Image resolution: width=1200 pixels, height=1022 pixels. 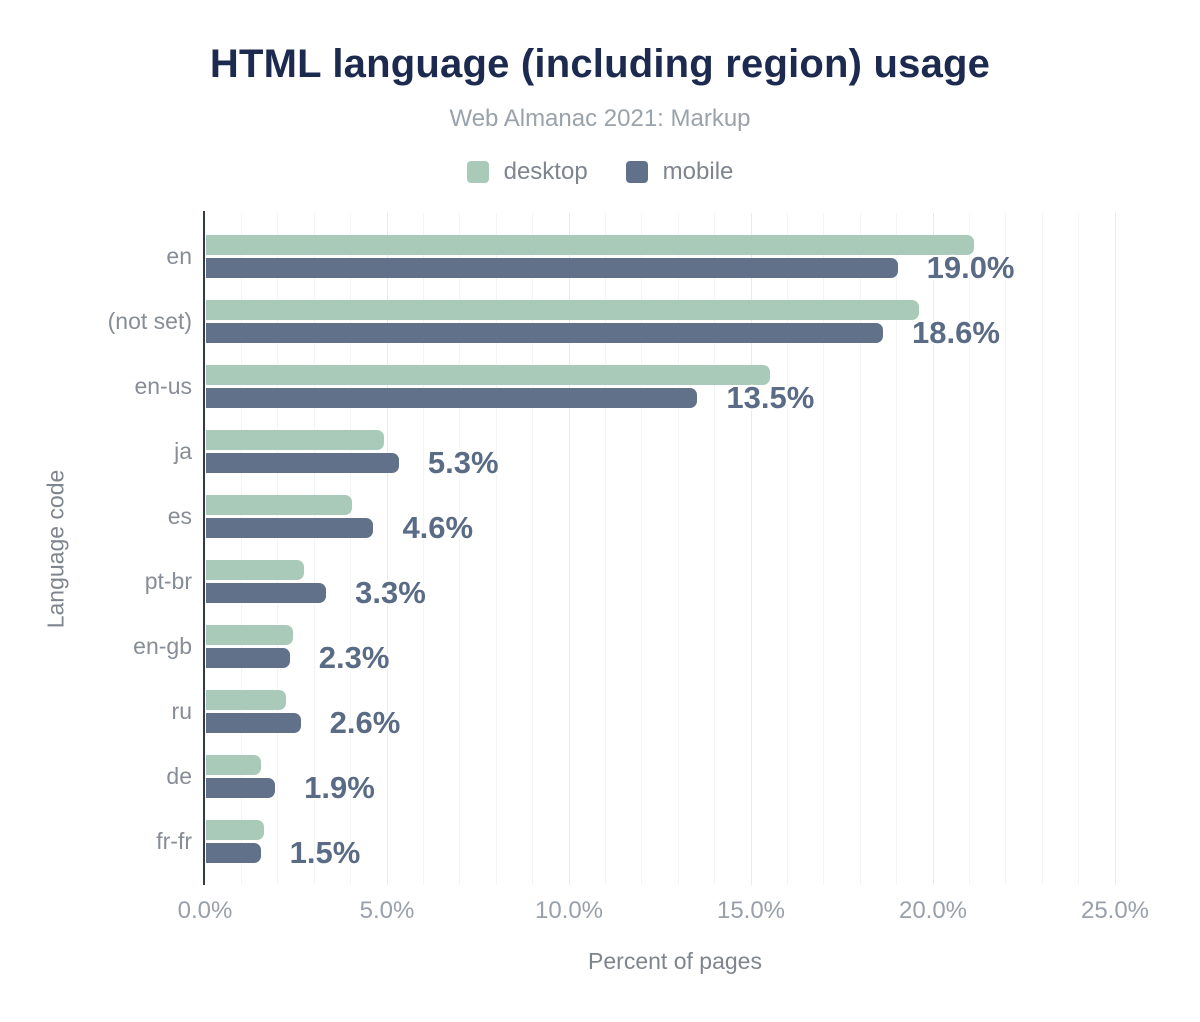 I want to click on legend-swatch-mobile-icon, so click(x=636, y=172).